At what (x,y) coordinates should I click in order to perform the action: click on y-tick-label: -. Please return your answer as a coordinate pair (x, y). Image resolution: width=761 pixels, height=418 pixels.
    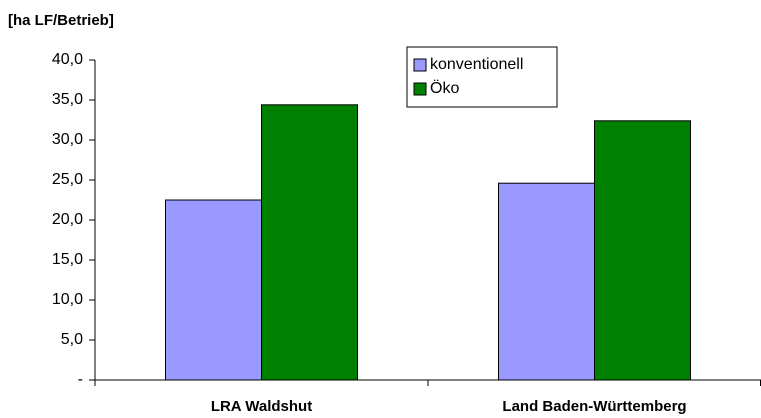
    Looking at the image, I should click on (80, 379).